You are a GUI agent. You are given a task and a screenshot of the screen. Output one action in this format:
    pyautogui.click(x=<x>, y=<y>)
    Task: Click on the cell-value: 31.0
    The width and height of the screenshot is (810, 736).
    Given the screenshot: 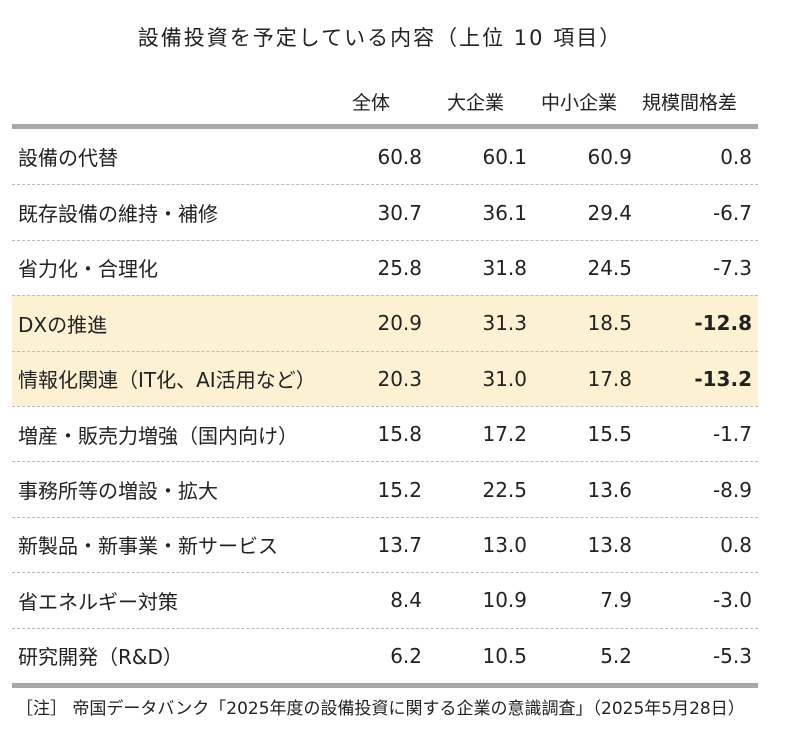 What is the action you would take?
    pyautogui.click(x=504, y=378)
    